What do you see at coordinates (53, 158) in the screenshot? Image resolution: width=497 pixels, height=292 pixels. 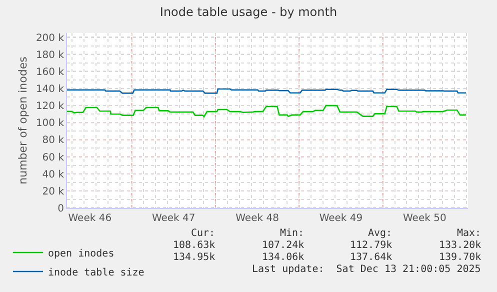 I see `y-tick-label: 60 k` at bounding box center [53, 158].